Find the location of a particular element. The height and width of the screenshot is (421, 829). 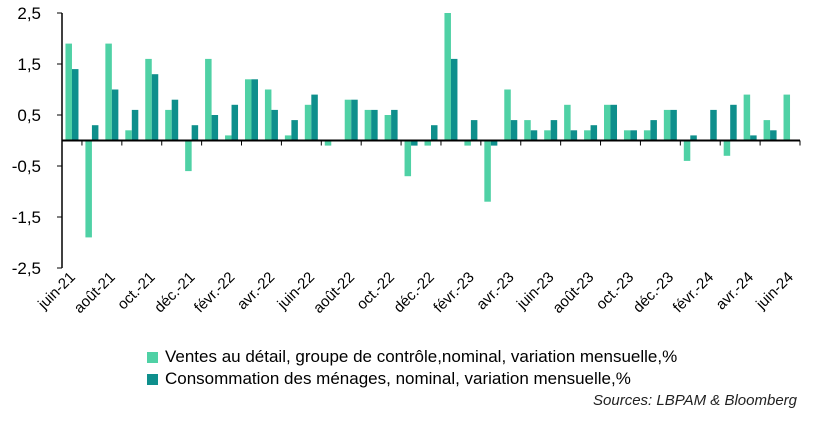

x-tick-label-5: avr.-22 is located at coordinates (256, 291).